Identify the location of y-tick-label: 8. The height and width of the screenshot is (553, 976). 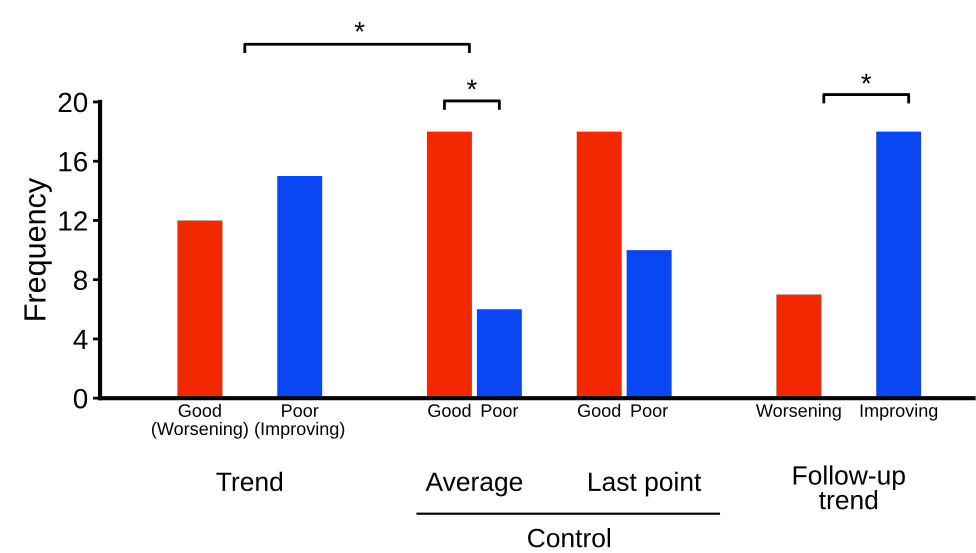
(81, 280).